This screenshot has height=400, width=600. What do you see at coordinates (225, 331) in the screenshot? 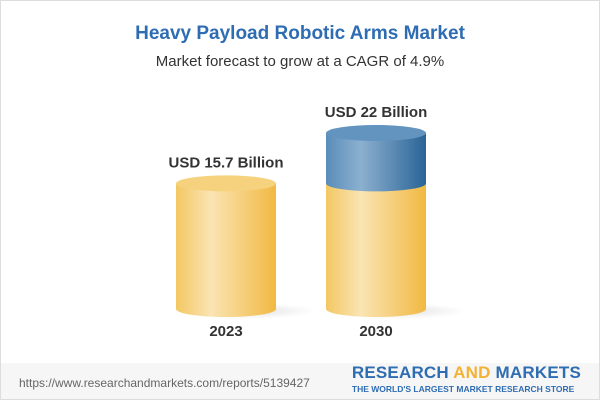
I see `category-label: 2023` at bounding box center [225, 331].